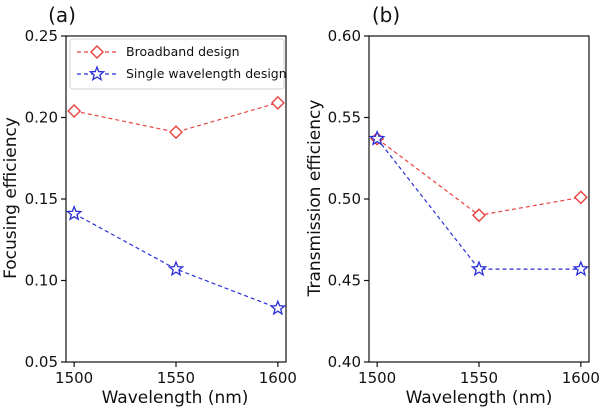  Describe the element at coordinates (344, 281) in the screenshot. I see `panel-b-ytick-label: 0.45` at that location.